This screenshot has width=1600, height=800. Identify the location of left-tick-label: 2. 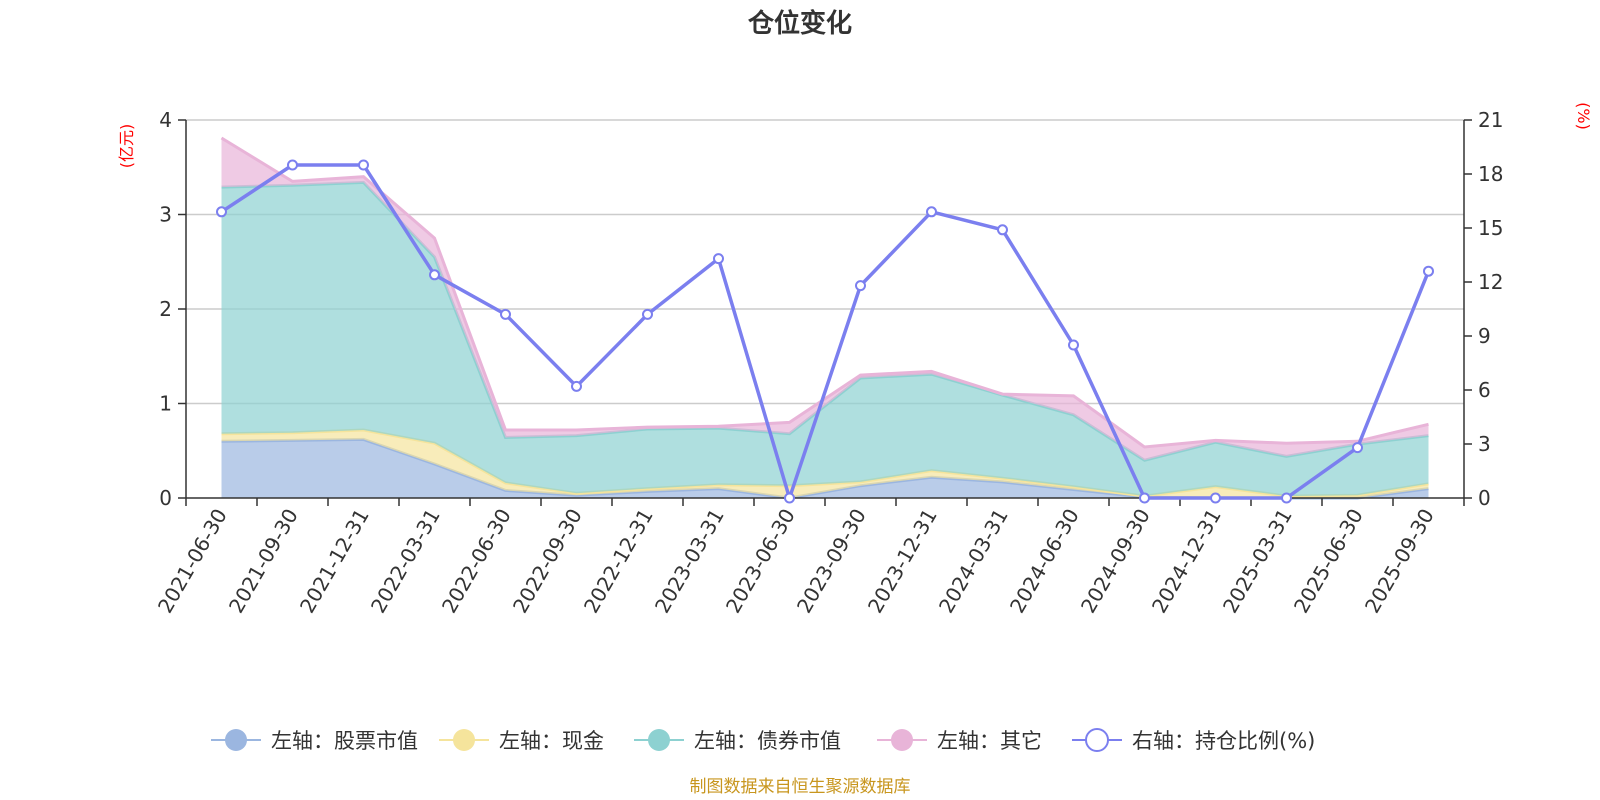
(165, 309).